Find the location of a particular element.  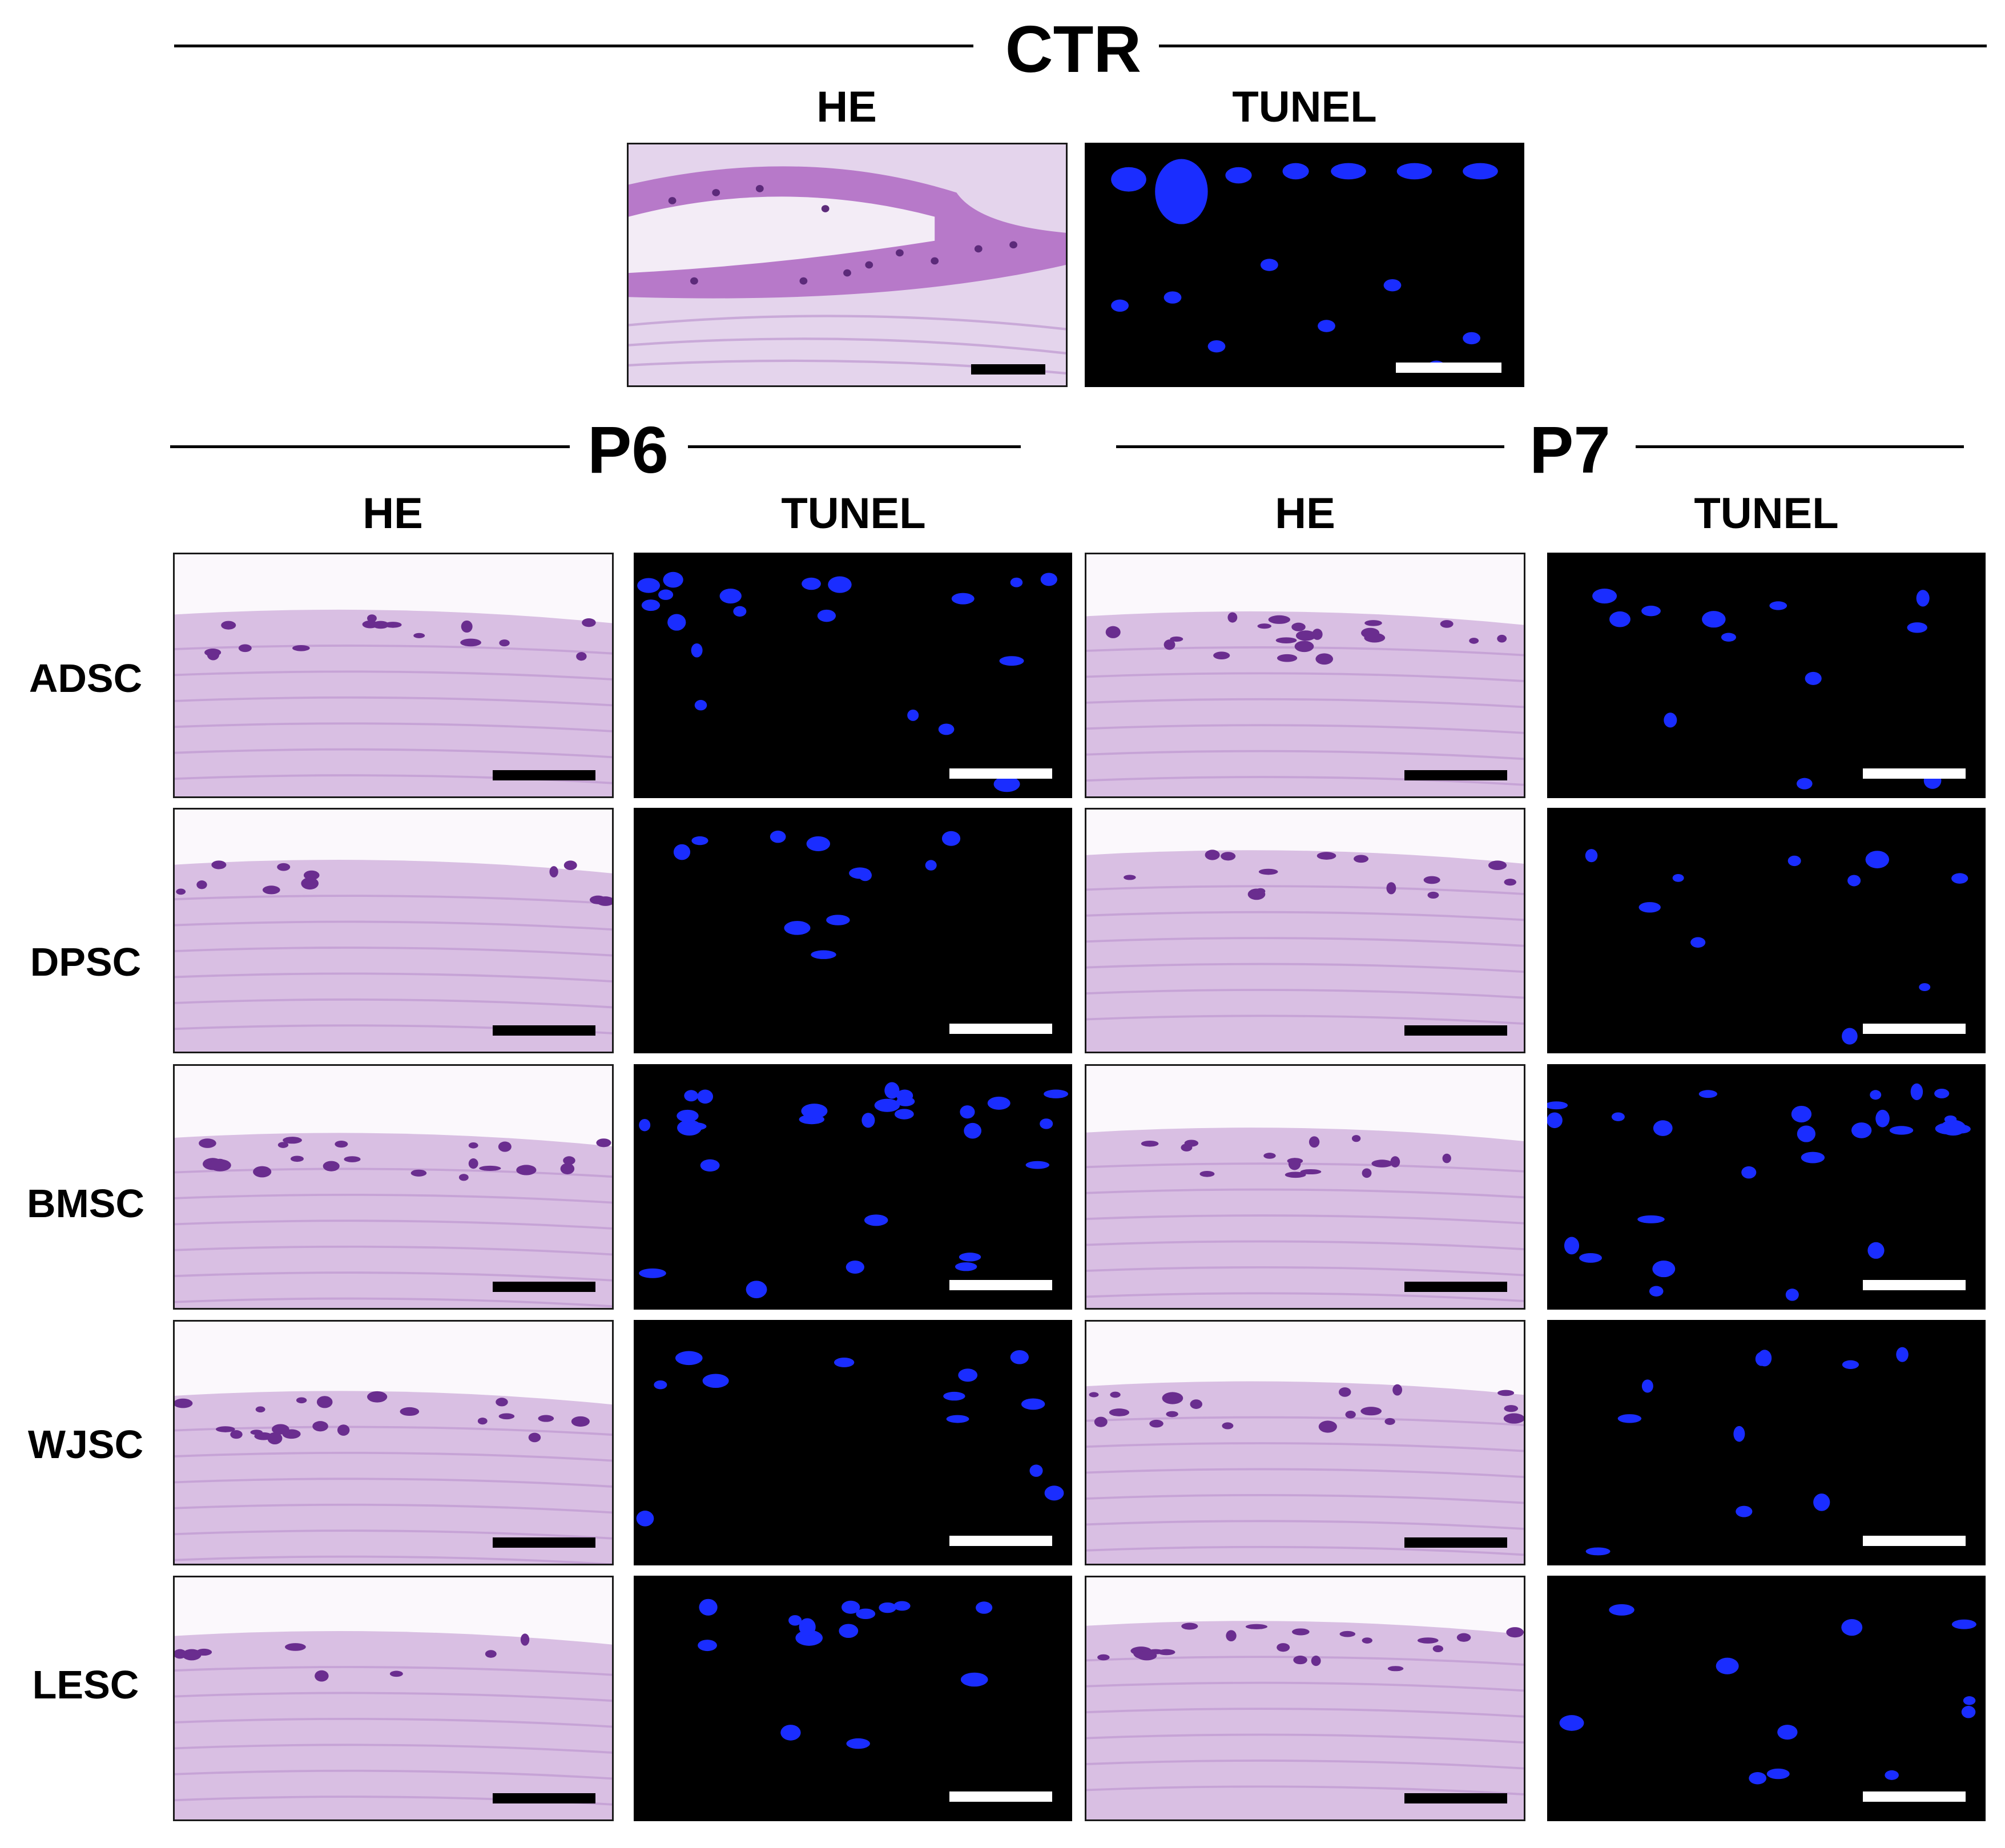

p6-he-image-adsc is located at coordinates (394, 675).